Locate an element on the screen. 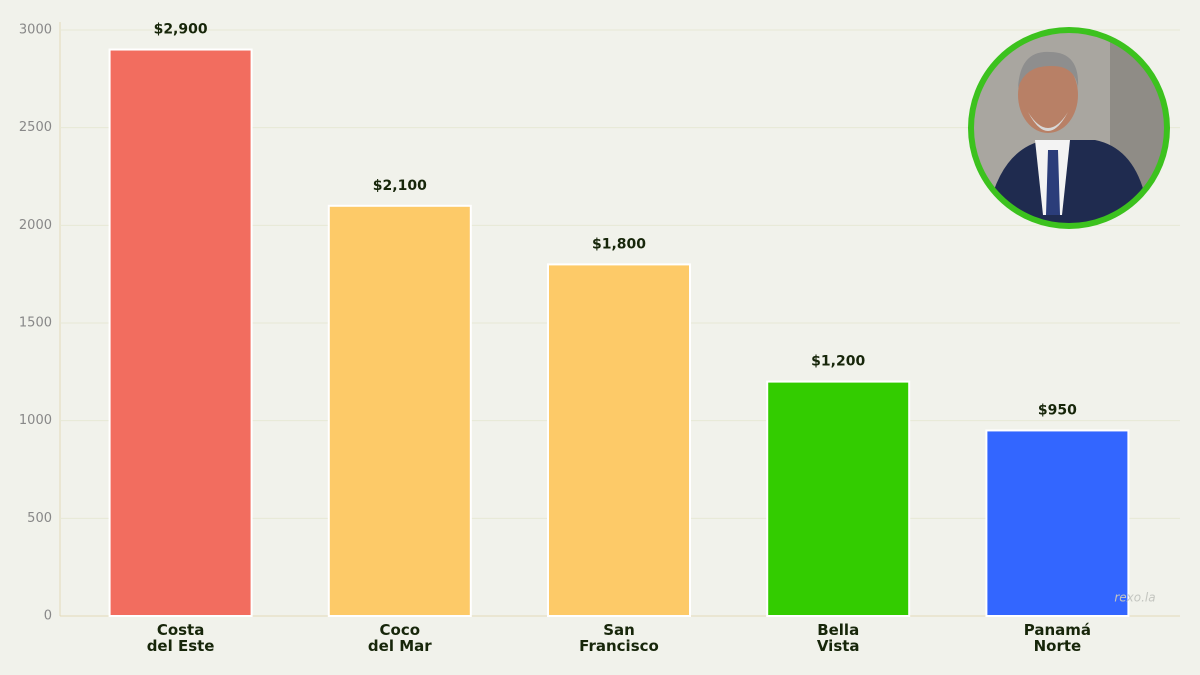 Image resolution: width=1200 pixels, height=675 pixels. value-label: $950 is located at coordinates (1057, 410).